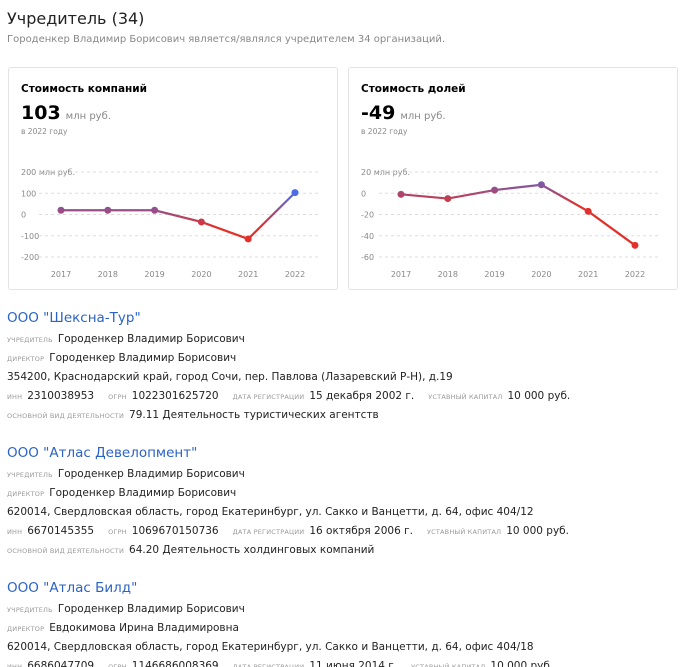 The width and height of the screenshot is (680, 667). What do you see at coordinates (23, 215) in the screenshot?
I see `y-tick-label: 0` at bounding box center [23, 215].